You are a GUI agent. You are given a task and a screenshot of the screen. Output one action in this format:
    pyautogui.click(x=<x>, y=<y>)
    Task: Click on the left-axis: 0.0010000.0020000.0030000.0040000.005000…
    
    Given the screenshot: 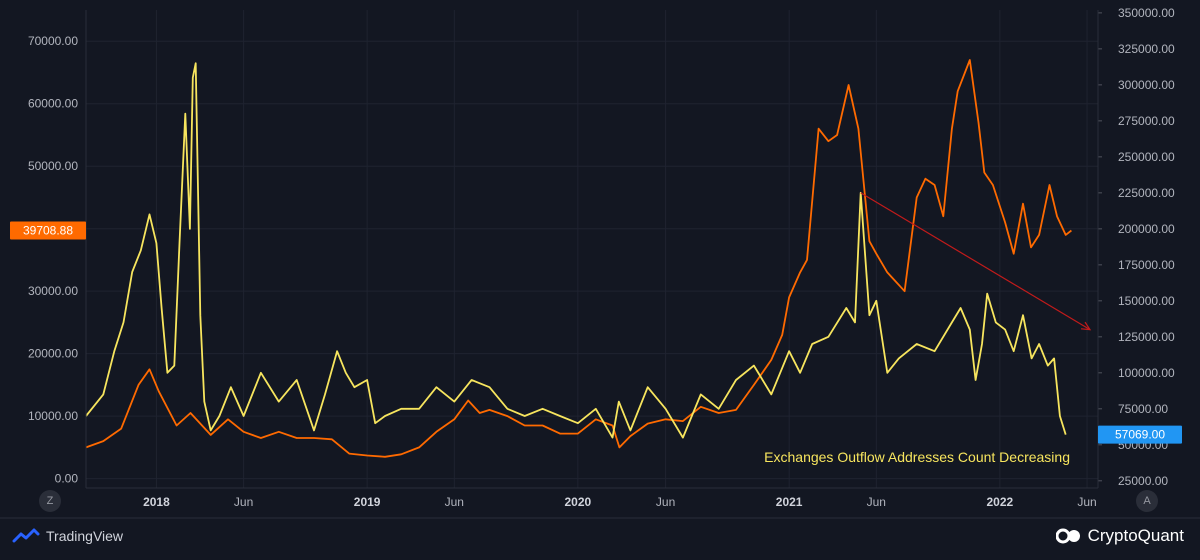 What is the action you would take?
    pyautogui.click(x=53, y=259)
    